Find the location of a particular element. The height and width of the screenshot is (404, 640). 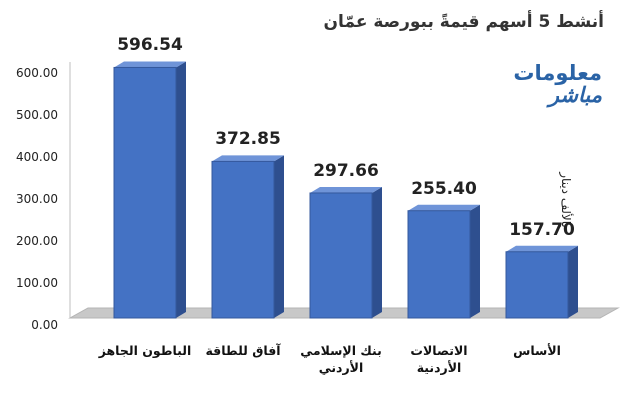

data-label: 372.85 is located at coordinates (248, 139).